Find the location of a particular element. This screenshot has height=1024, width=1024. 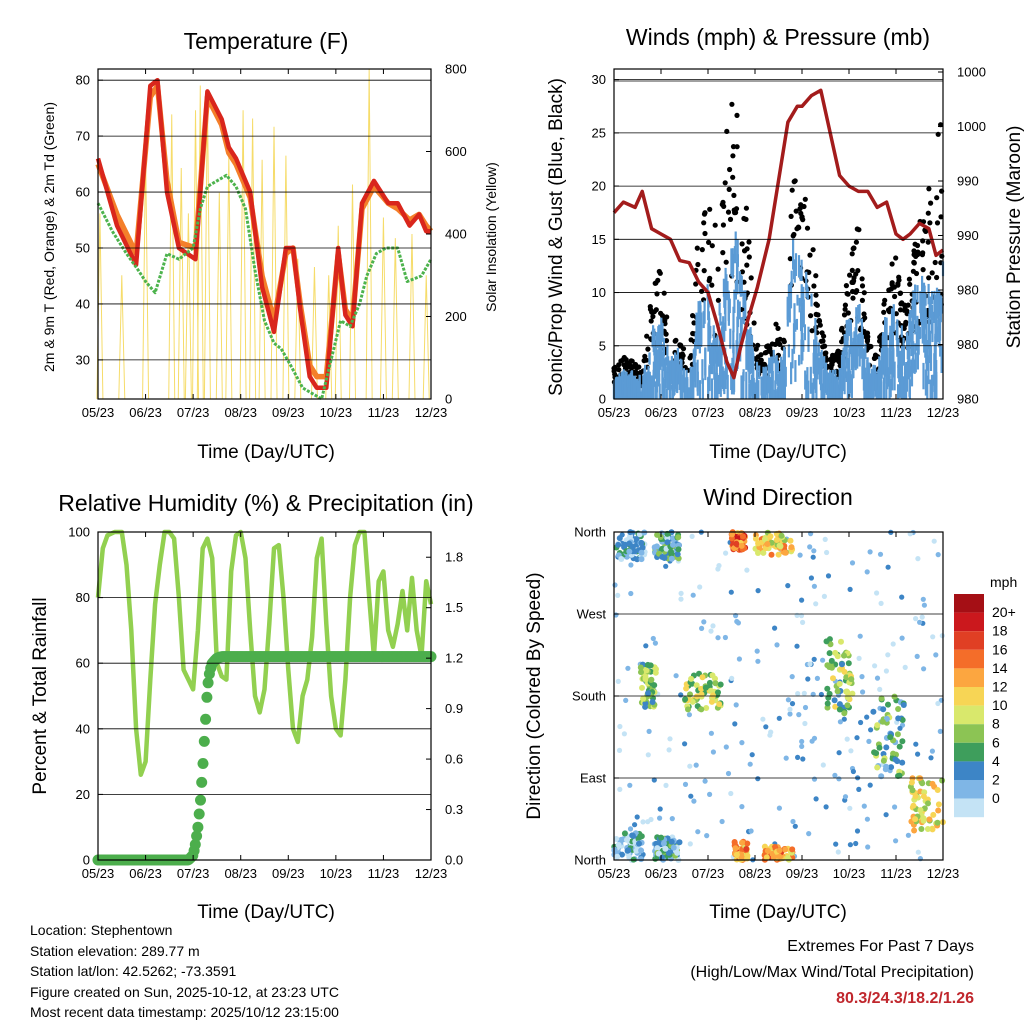

colorbar-label: 8 is located at coordinates (996, 724).